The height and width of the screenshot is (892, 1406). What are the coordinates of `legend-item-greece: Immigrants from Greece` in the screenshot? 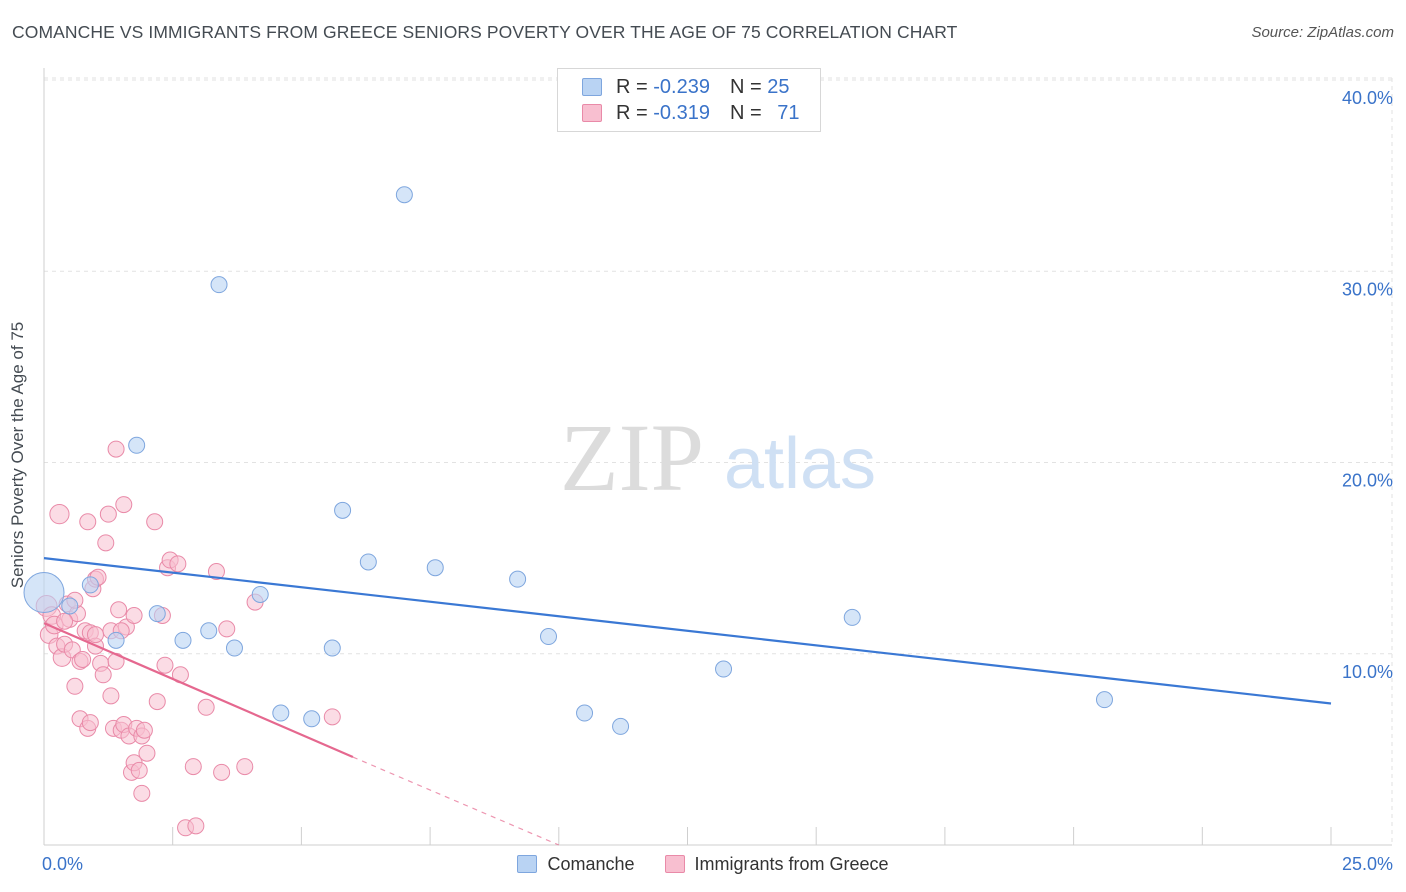 It's located at (776, 864).